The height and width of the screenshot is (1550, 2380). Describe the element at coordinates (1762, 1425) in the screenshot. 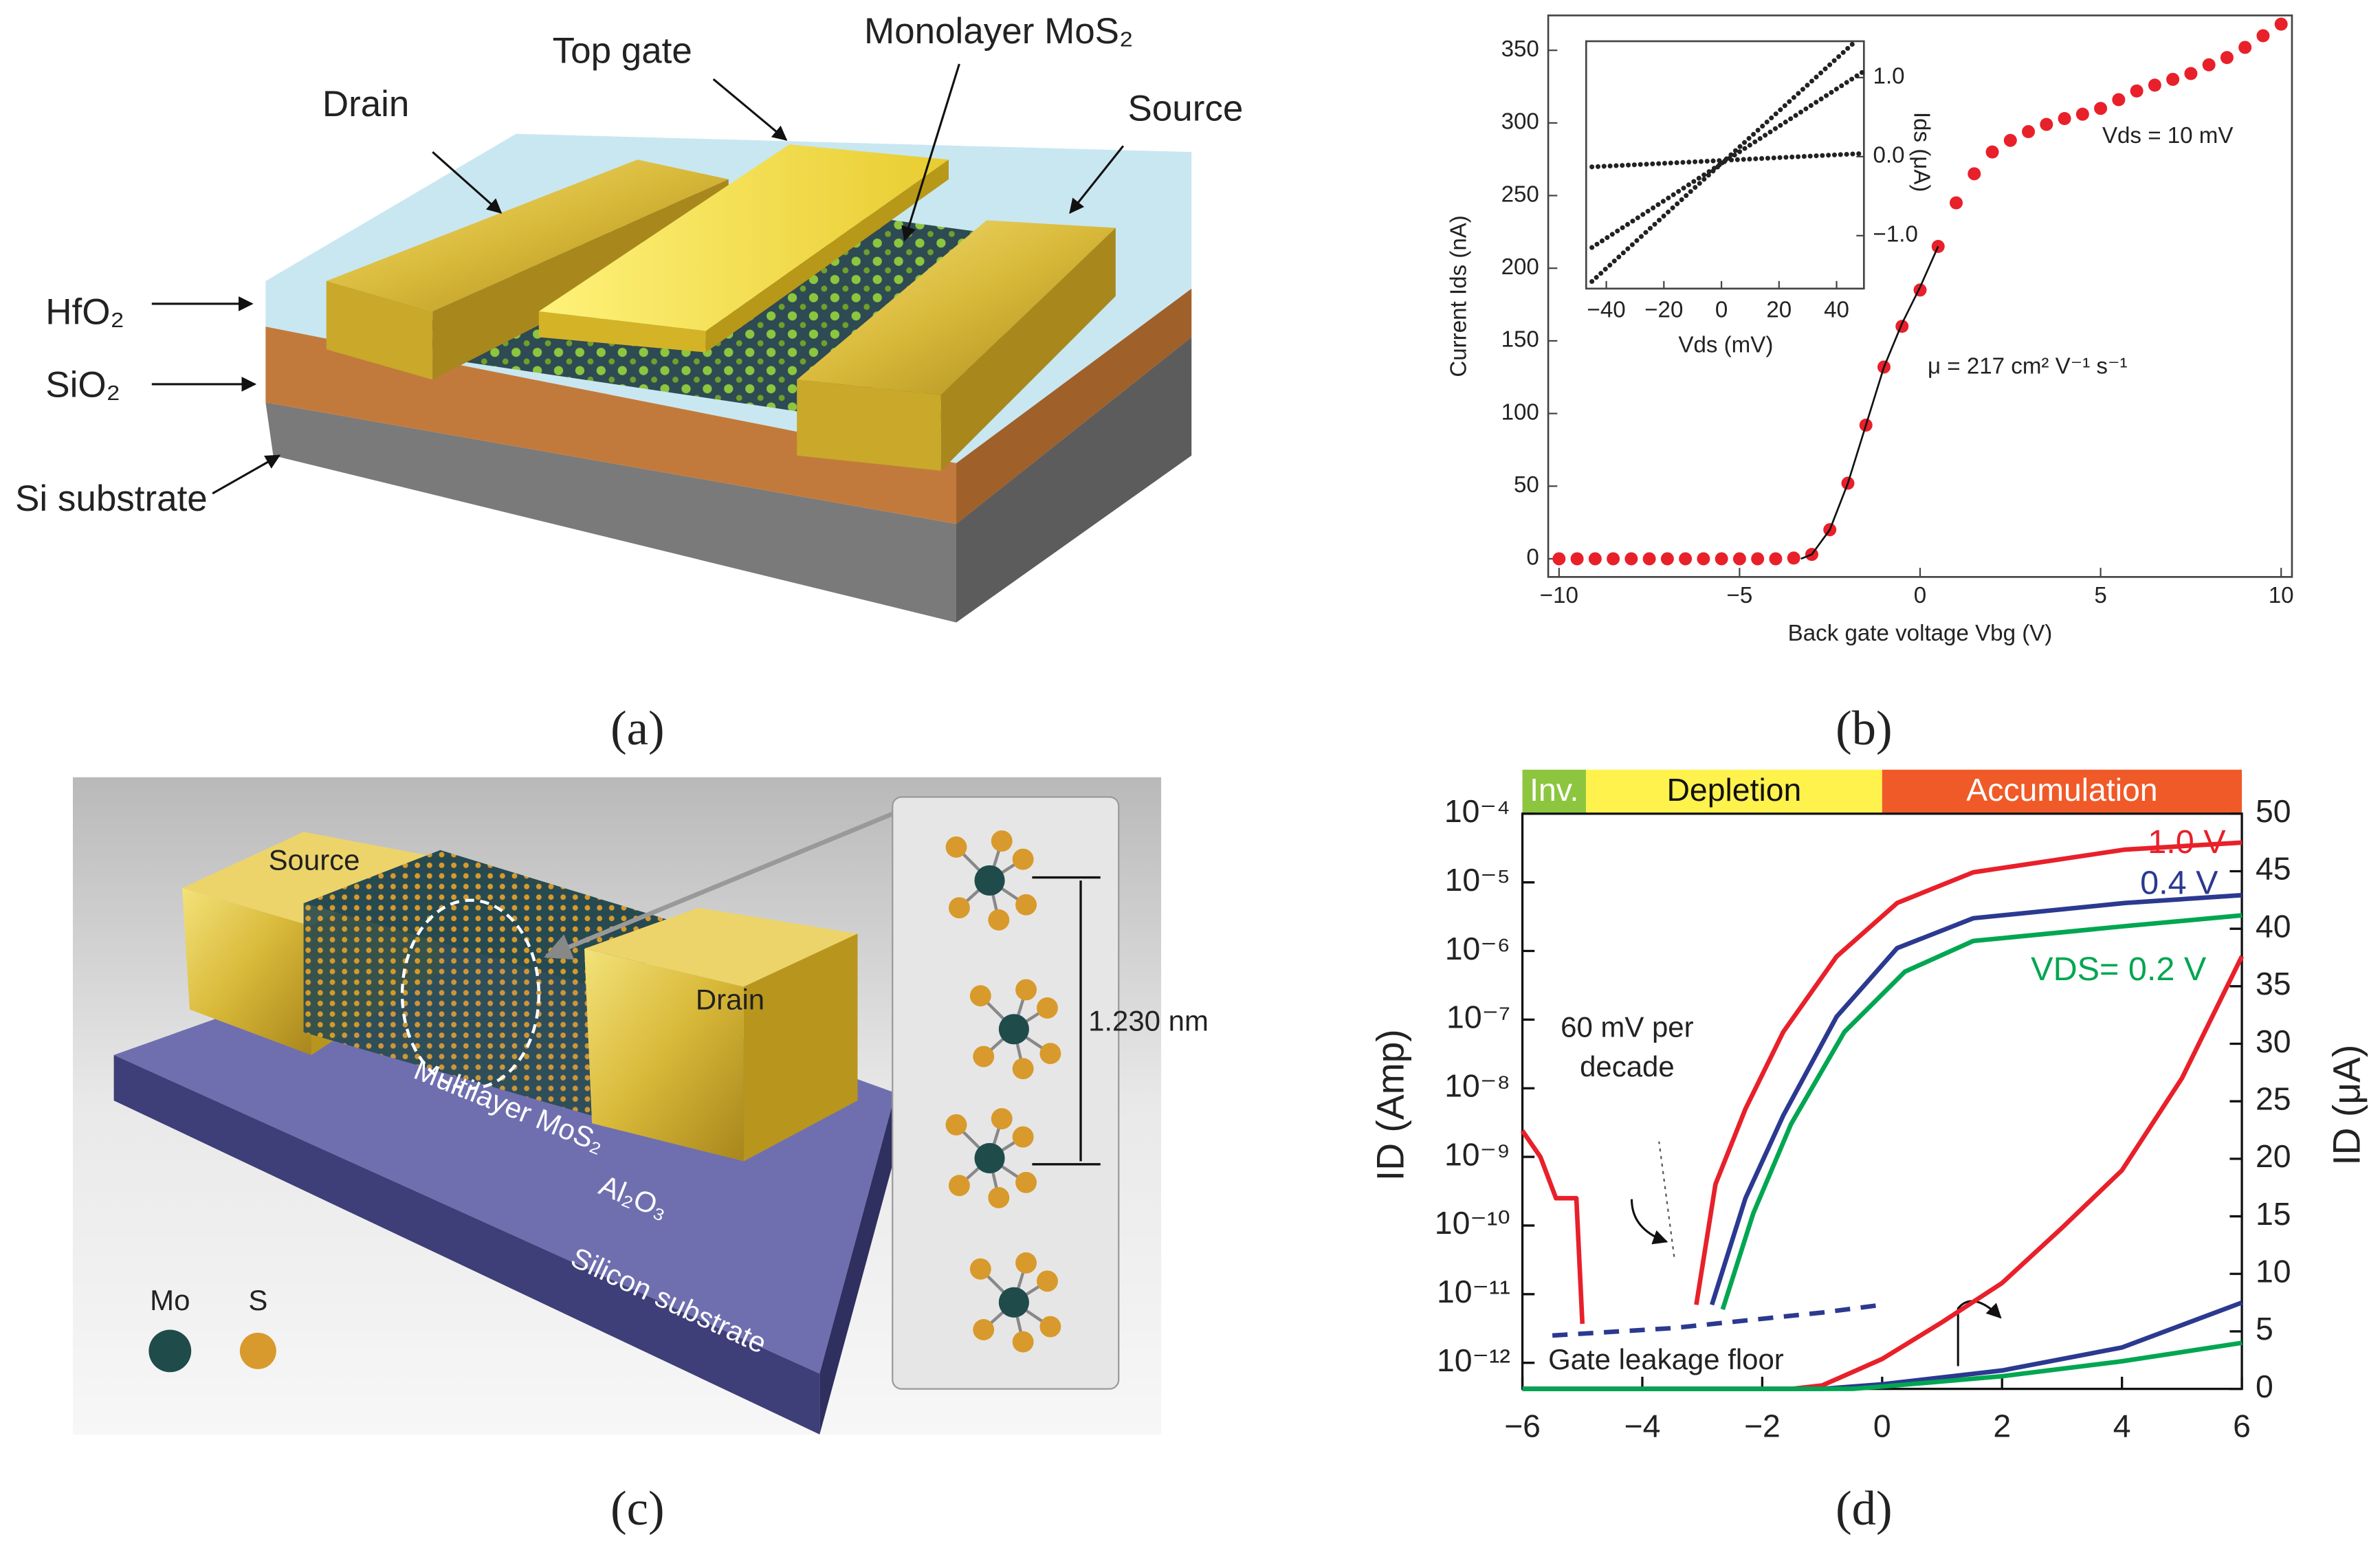

I see `x-tick-label: −2` at that location.